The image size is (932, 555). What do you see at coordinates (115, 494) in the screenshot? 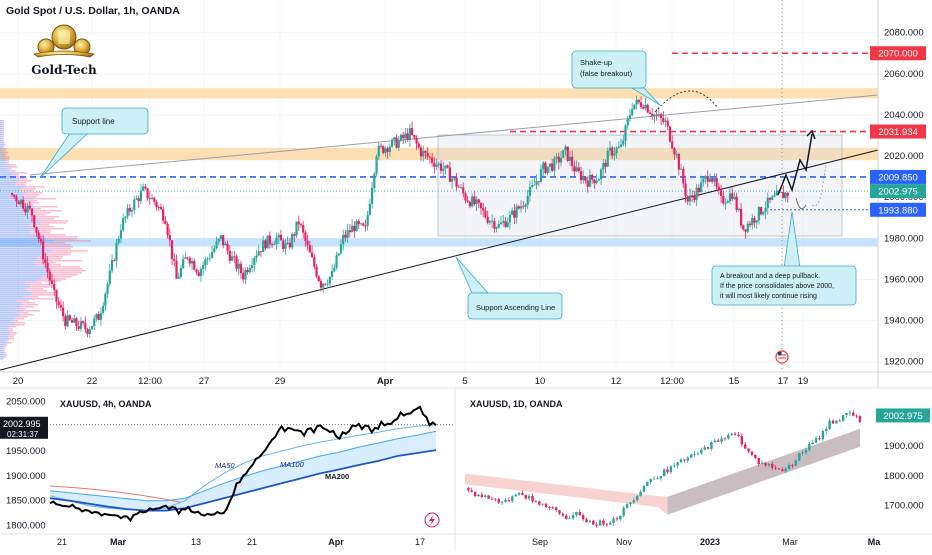
I see `red-ma-4h` at bounding box center [115, 494].